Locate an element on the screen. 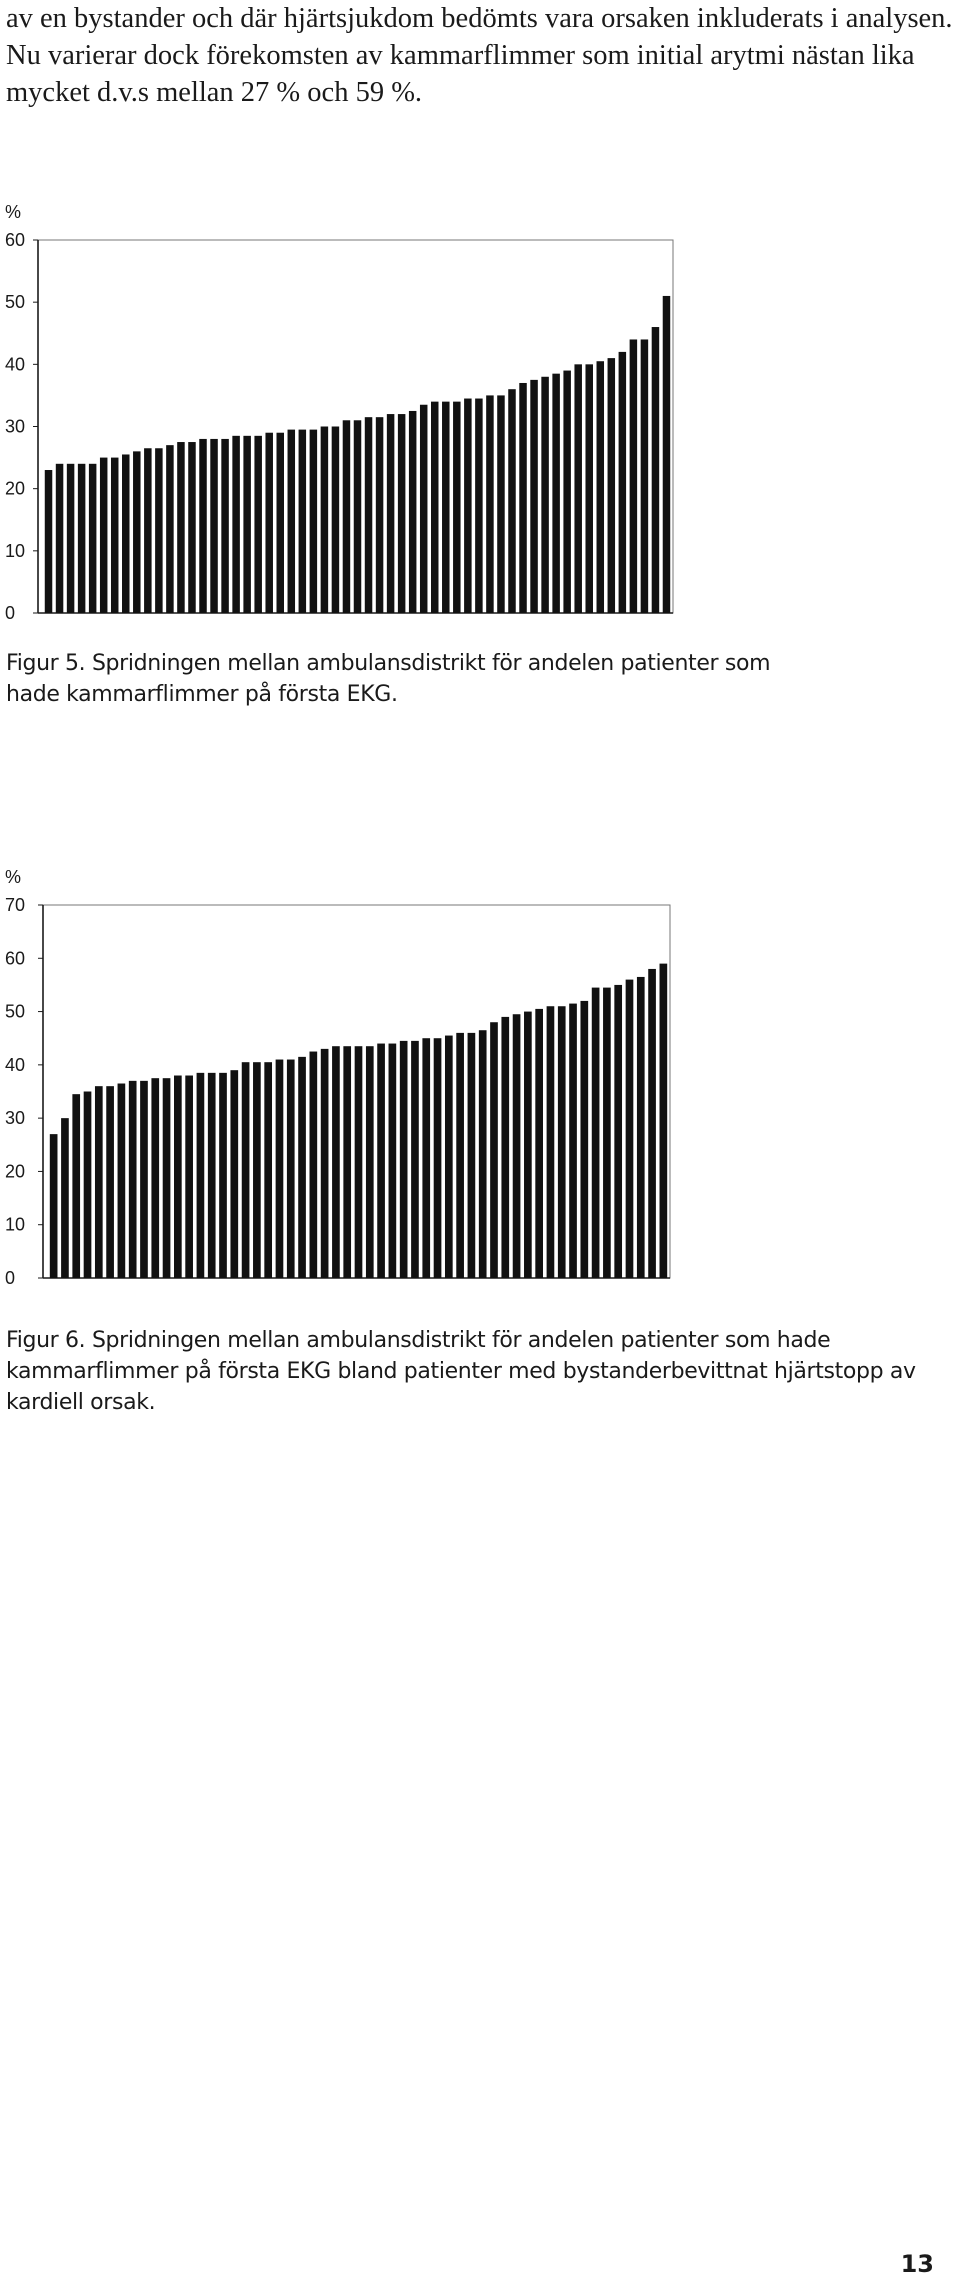  figure-5-bar-chart: % 0 10 20 30 40 50 60 is located at coordinates (339, 412).